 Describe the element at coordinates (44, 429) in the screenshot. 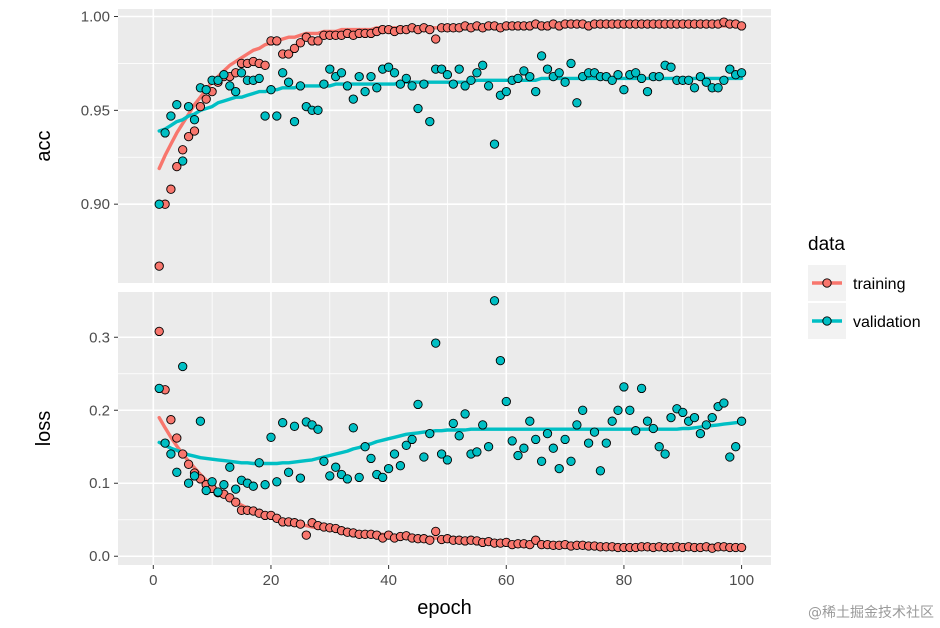

I see `y-axis-title-loss: loss` at that location.